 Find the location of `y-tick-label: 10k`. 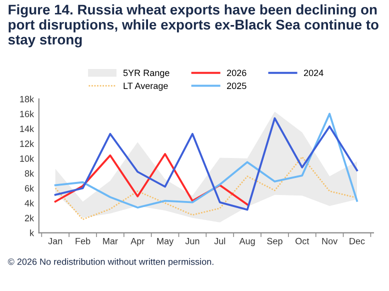

y-tick-label: 10k is located at coordinates (27, 158).